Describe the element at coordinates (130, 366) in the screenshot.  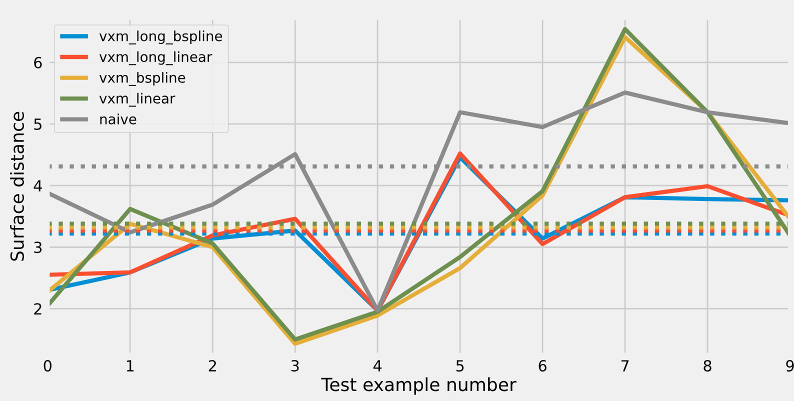
I see `x-tick-label: 1` at that location.